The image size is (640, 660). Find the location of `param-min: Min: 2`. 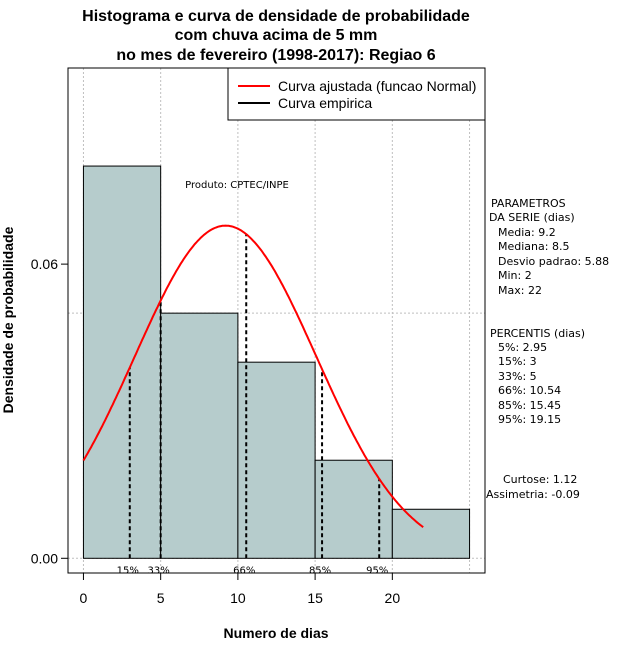

param-min: Min: 2 is located at coordinates (515, 275).